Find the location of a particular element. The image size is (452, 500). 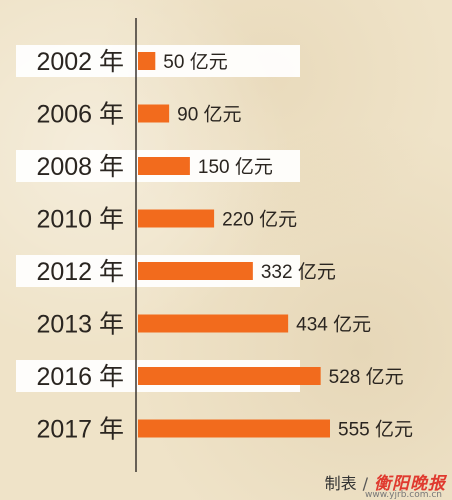

row-band is located at coordinates (158, 61).